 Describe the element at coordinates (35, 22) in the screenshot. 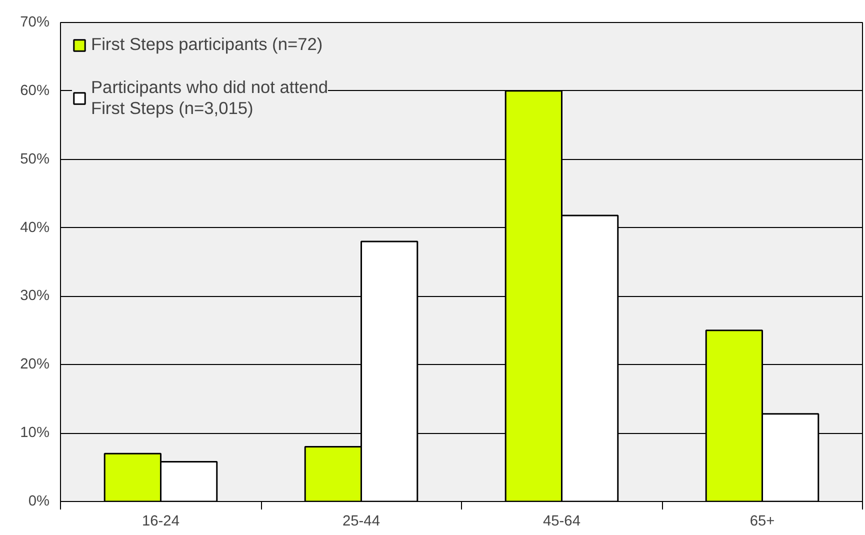

I see `y-tick-label: 70%` at that location.